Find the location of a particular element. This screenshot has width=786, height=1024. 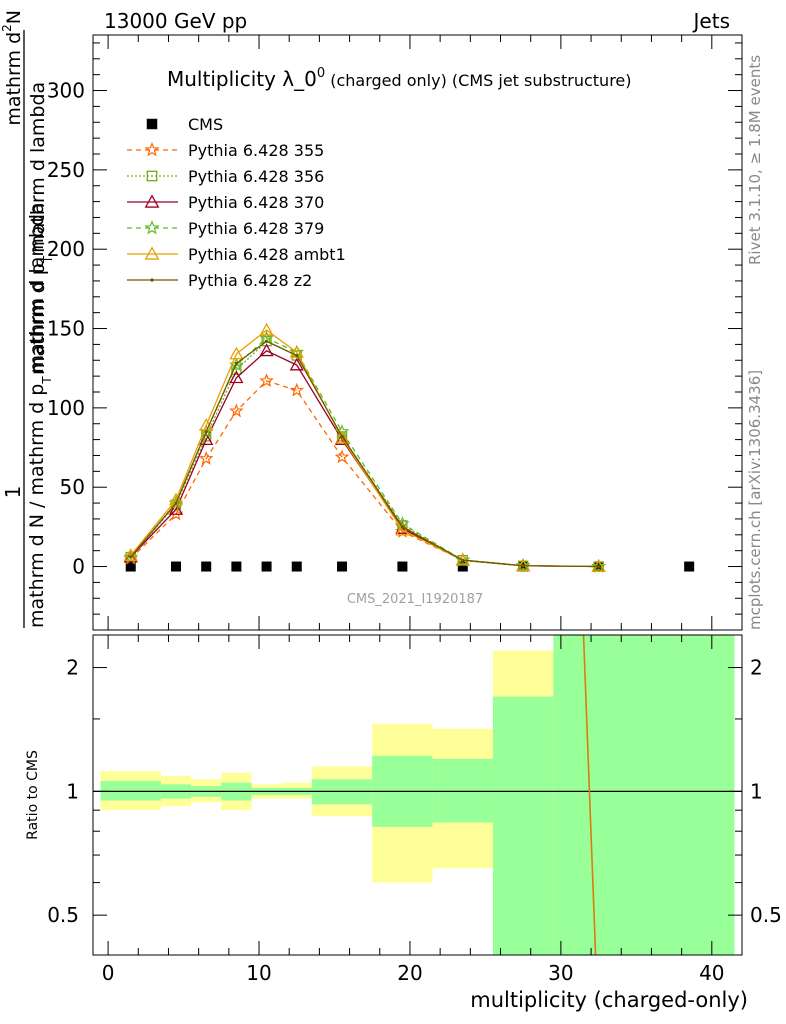

legend-marker-pythia-6-428-z2 is located at coordinates (152, 280).